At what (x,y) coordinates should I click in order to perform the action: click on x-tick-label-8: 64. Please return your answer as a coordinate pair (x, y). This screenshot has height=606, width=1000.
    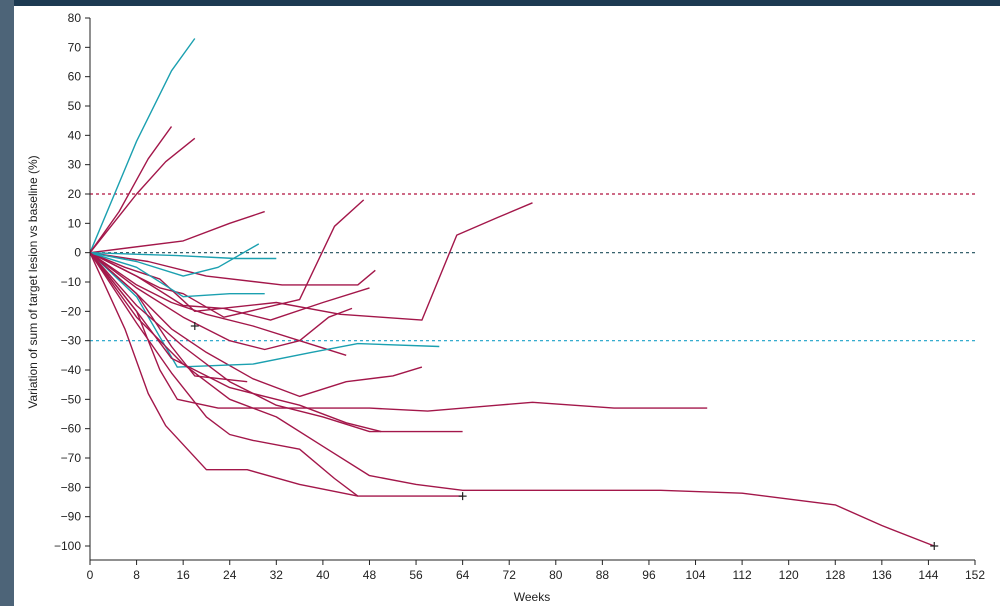
    Looking at the image, I should click on (463, 575).